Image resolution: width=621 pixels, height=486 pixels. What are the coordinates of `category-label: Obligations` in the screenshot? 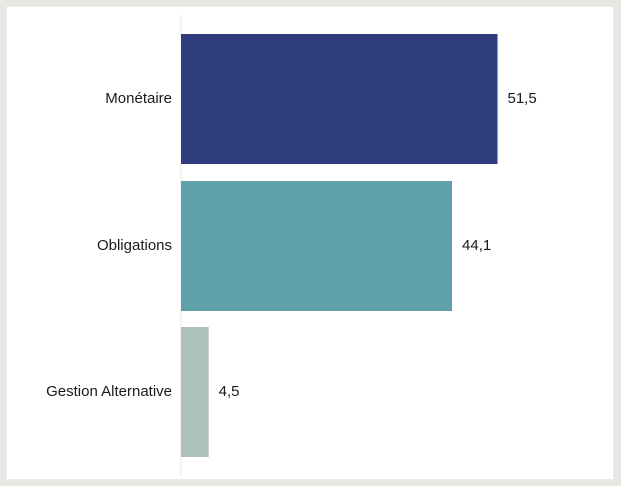 It's located at (134, 245).